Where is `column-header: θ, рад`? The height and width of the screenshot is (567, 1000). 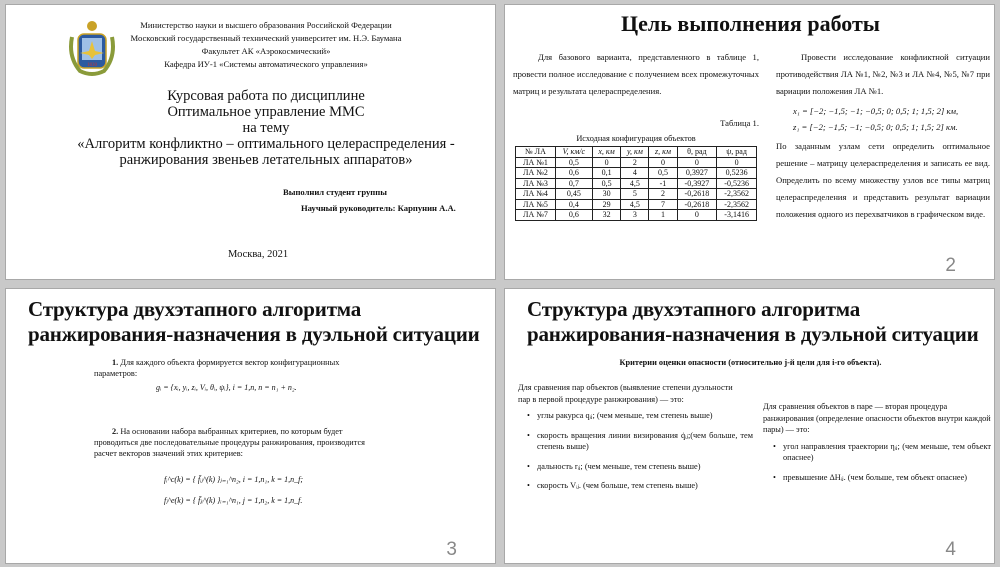
column-header: θ, рад is located at coordinates (697, 152).